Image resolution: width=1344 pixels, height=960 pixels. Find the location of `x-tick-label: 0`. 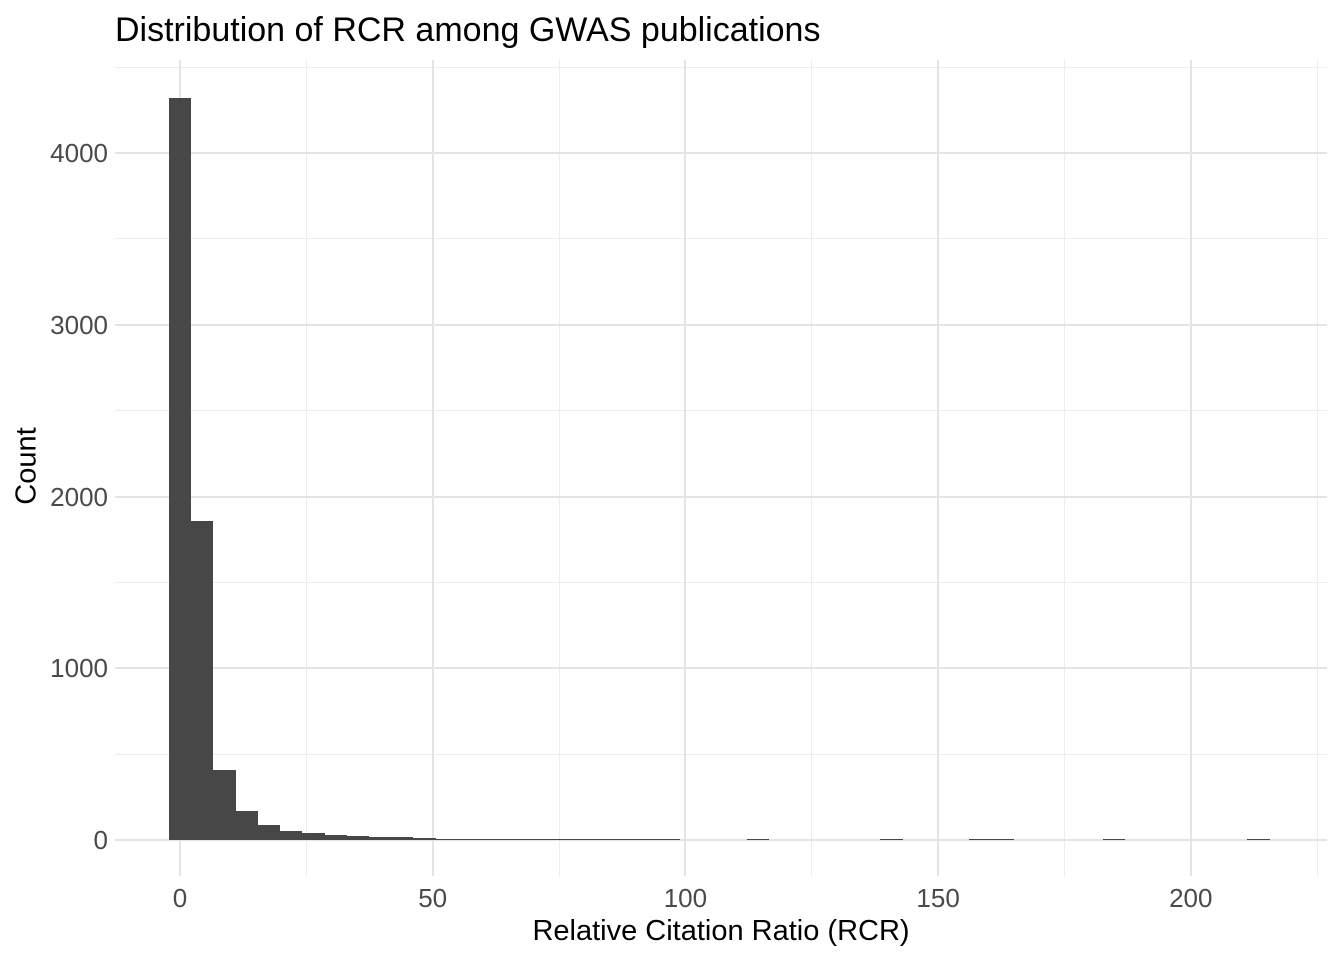

x-tick-label: 0 is located at coordinates (180, 898).